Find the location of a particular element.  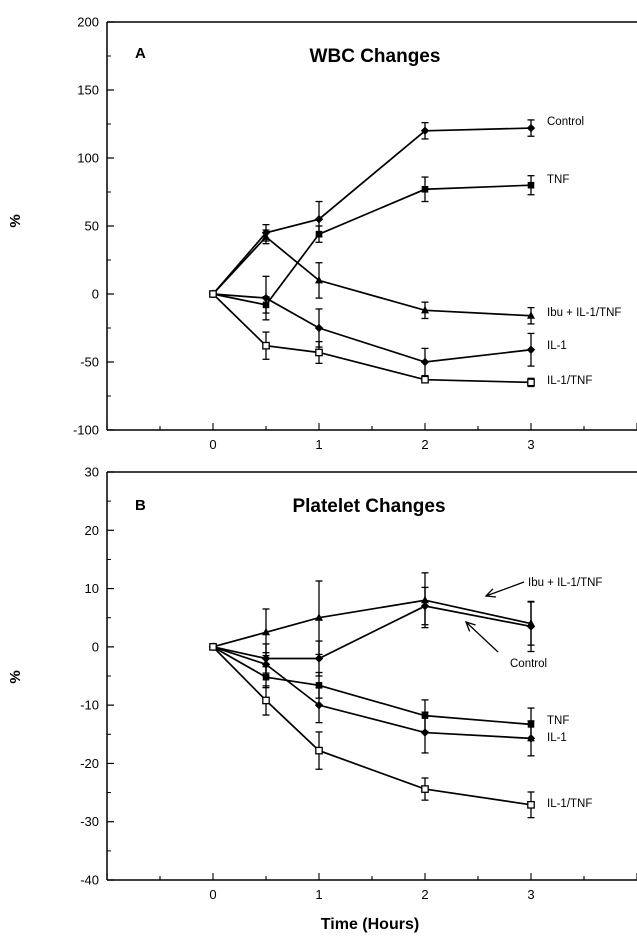

panel-b-title: Platelet Changes is located at coordinates (368, 506).